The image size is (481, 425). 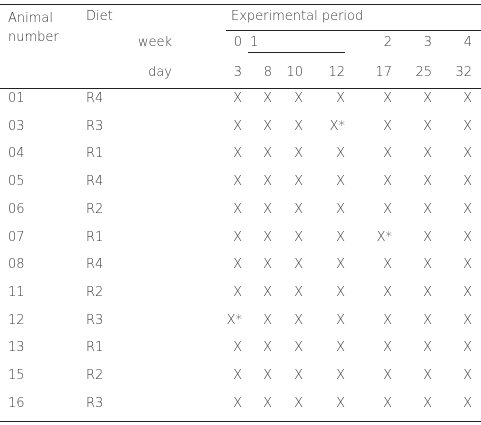 What do you see at coordinates (297, 16) in the screenshot?
I see `period-header: Experimental period` at bounding box center [297, 16].